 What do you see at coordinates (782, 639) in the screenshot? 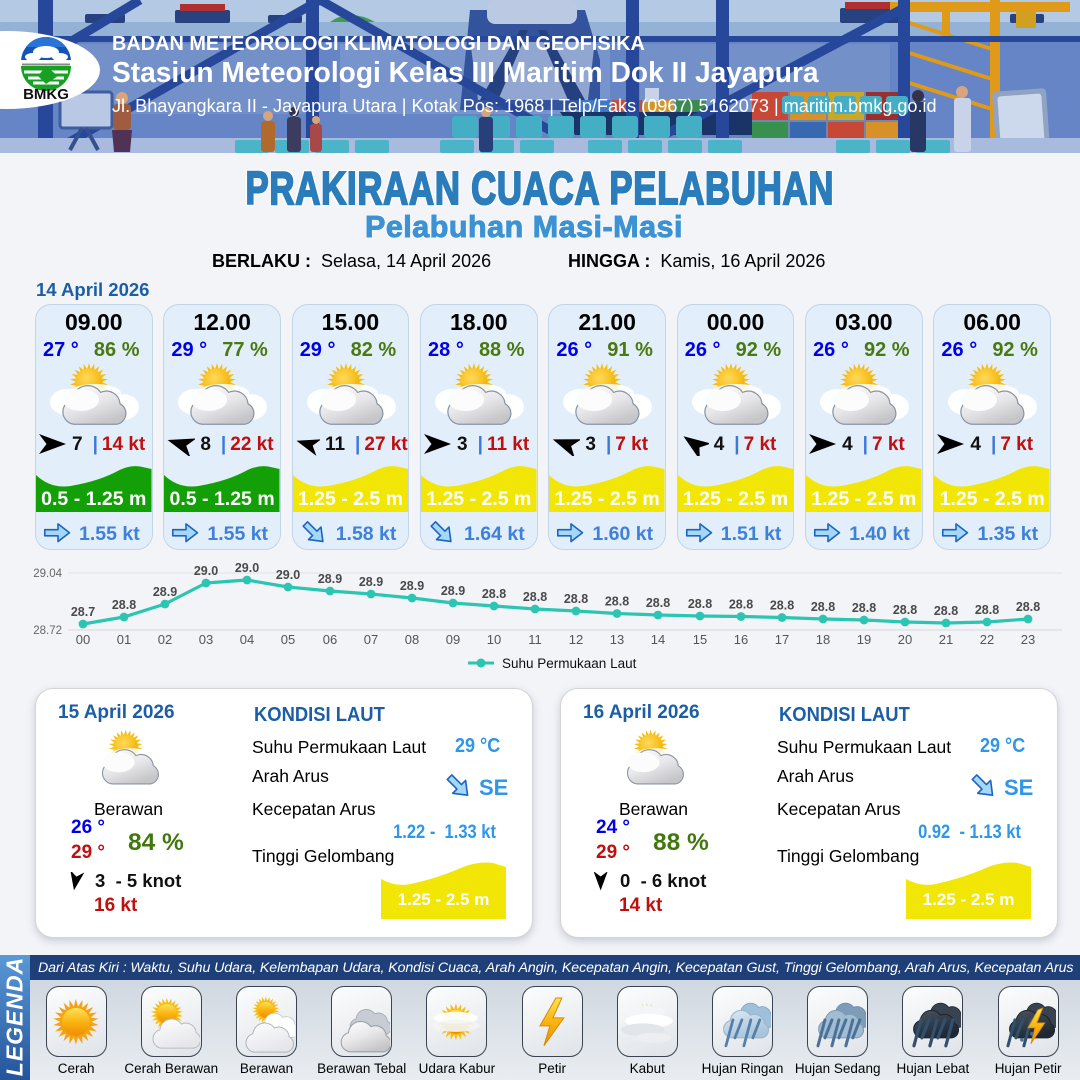
I see `svg-text: 17` at bounding box center [782, 639].